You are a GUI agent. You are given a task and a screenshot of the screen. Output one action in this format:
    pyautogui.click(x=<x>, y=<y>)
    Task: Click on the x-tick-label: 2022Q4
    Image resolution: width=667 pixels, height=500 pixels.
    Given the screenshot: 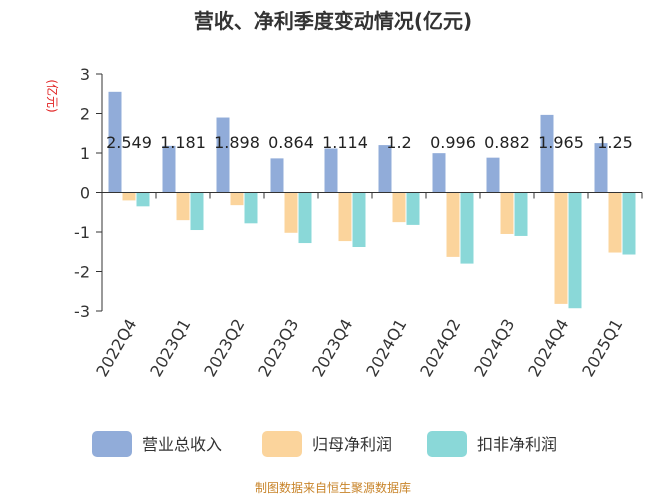 What is the action you would take?
    pyautogui.click(x=116, y=348)
    